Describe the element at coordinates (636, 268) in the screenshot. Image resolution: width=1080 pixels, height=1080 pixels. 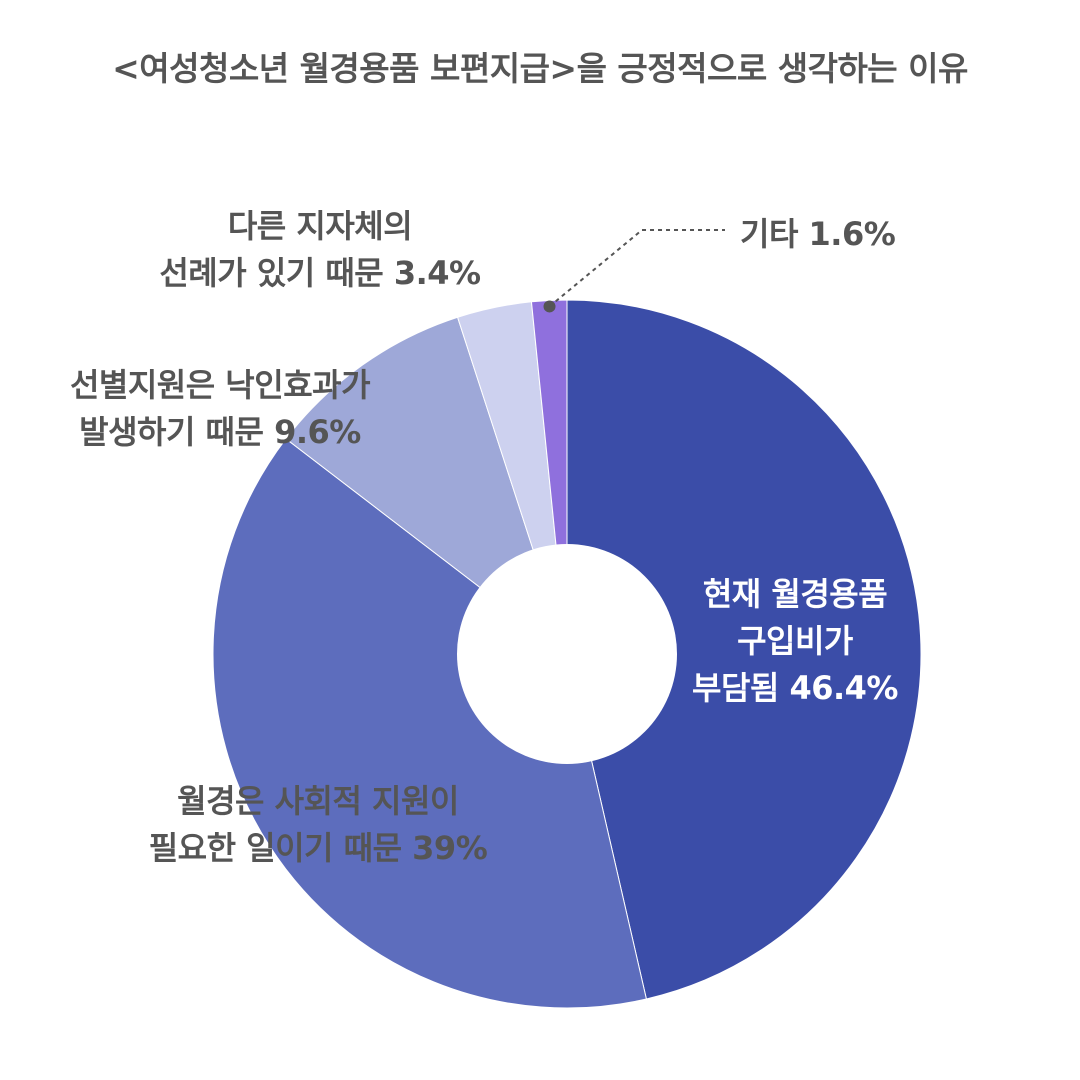
I see `leader-line` at that location.